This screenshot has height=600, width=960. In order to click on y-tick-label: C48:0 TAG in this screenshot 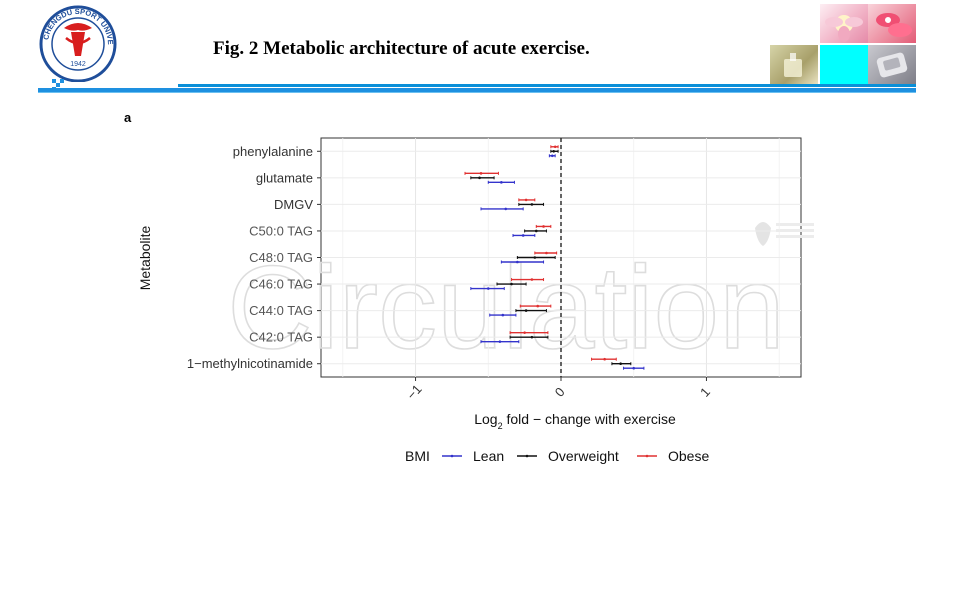, I will do `click(281, 257)`.